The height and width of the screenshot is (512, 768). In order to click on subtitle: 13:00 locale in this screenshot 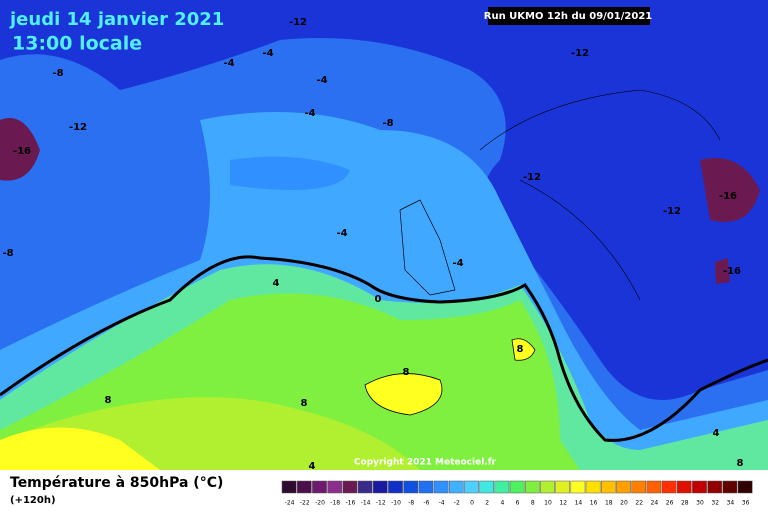, I will do `click(77, 44)`.